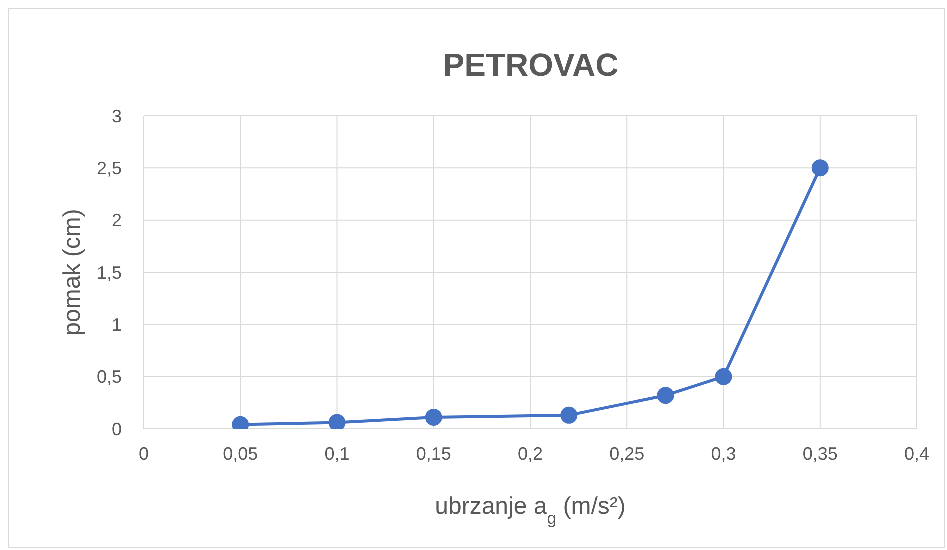 This screenshot has width=947, height=550. Describe the element at coordinates (109, 377) in the screenshot. I see `y-tick-label: 0,5` at that location.